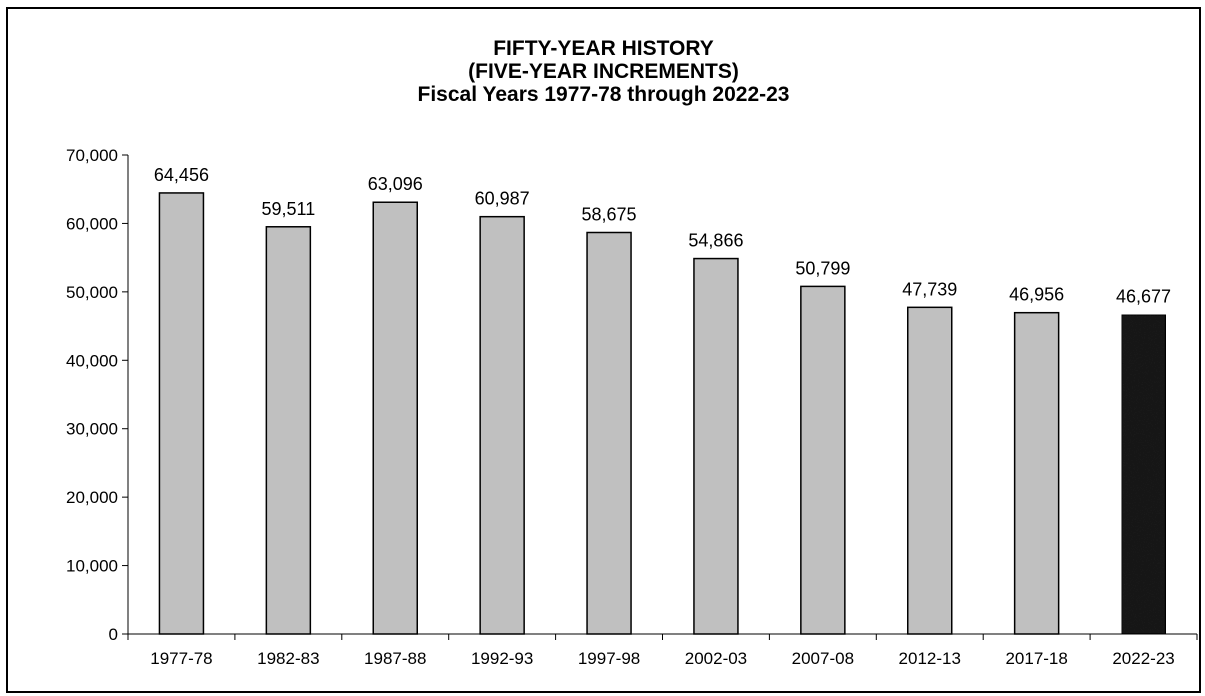 The width and height of the screenshot is (1205, 696). I want to click on x-category-label: 1977-78, so click(181, 658).